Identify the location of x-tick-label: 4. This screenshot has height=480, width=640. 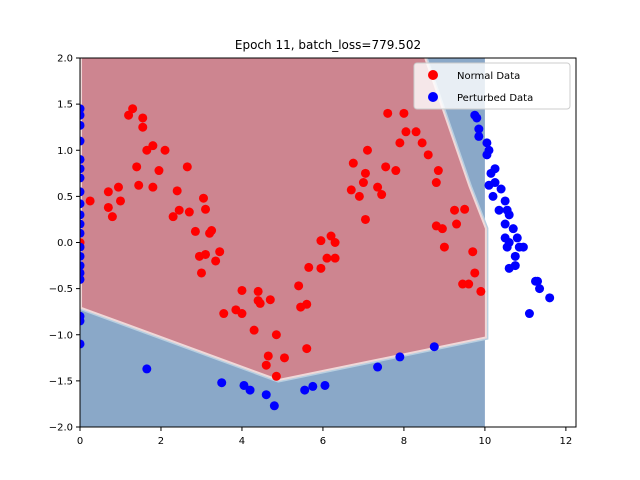
(242, 441).